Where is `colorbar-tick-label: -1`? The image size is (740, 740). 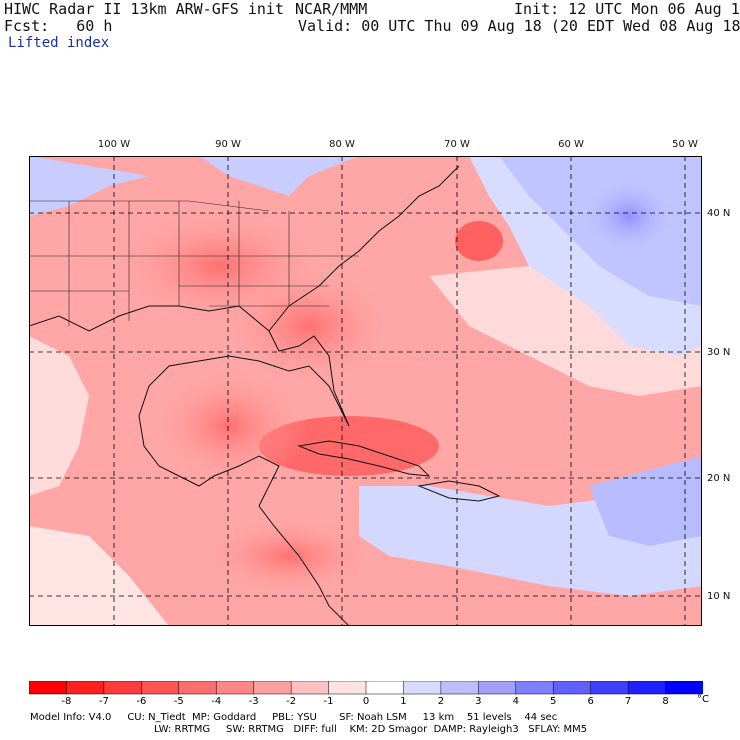 colorbar-tick-label: -1 is located at coordinates (328, 701).